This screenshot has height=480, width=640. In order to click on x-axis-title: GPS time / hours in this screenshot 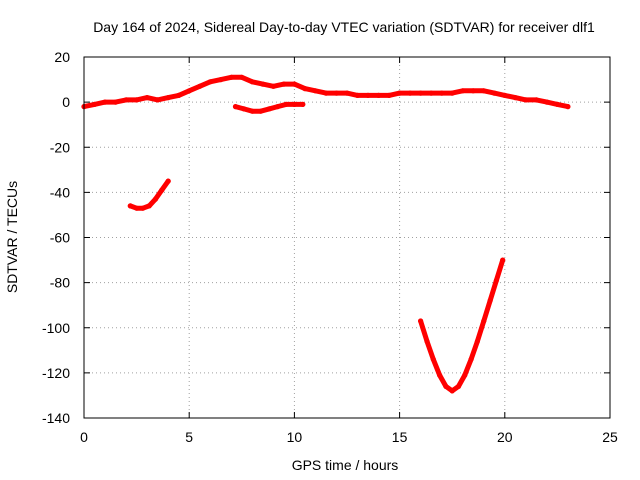, I will do `click(345, 465)`.